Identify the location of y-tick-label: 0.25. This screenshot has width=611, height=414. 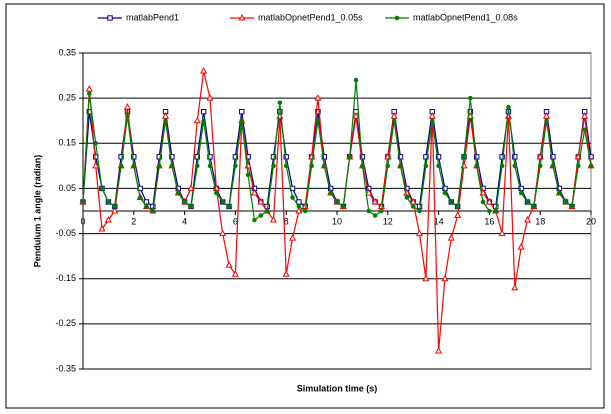
(67, 98).